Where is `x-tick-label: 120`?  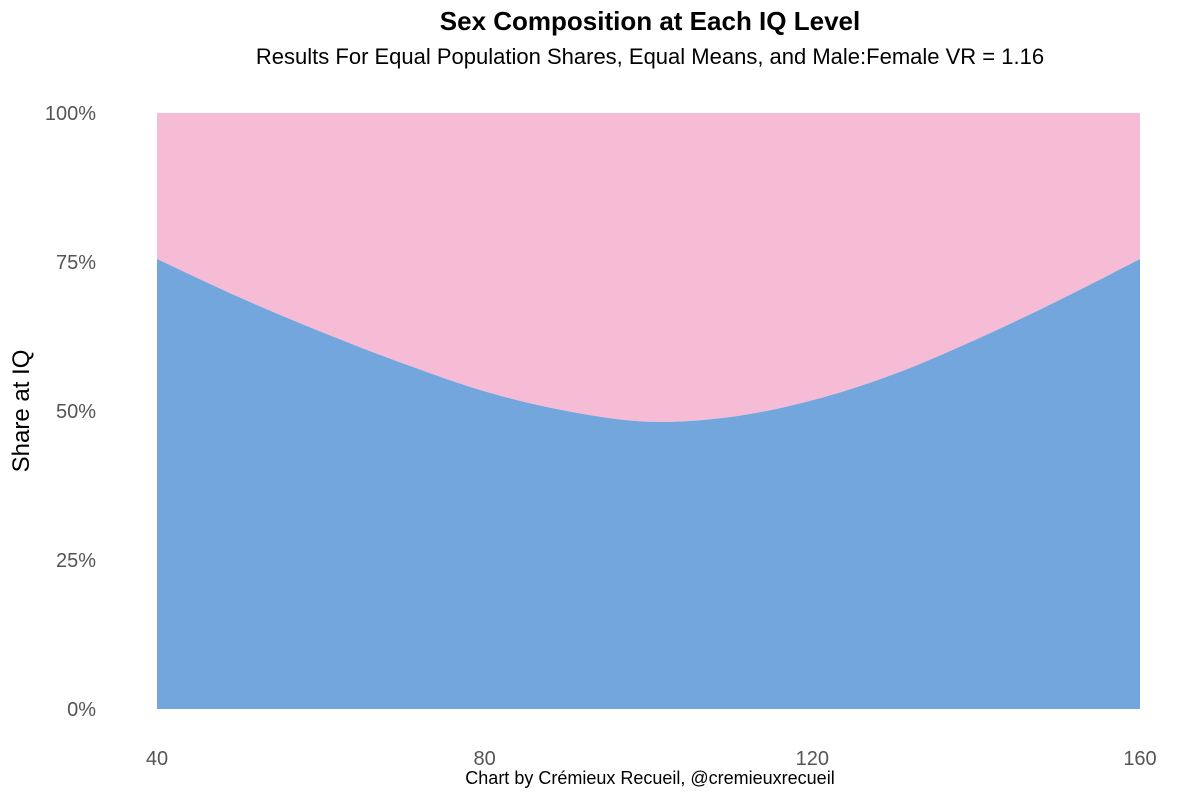 x-tick-label: 120 is located at coordinates (812, 759).